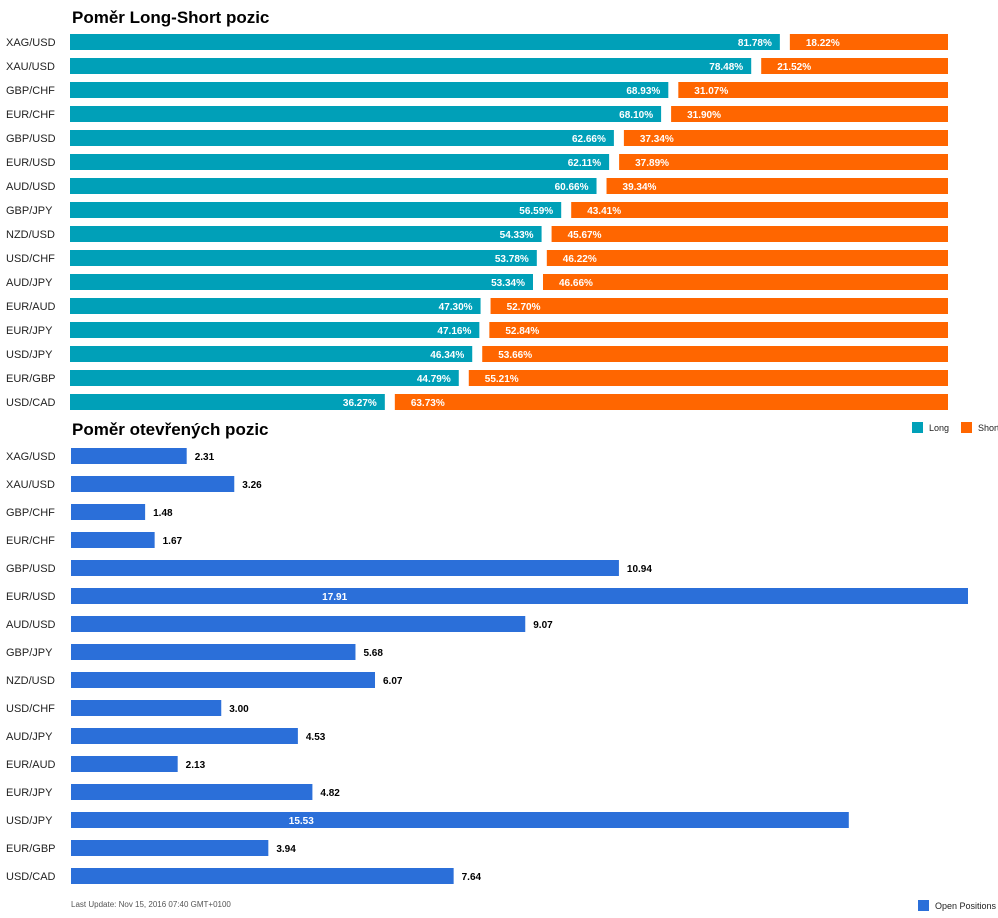 Image resolution: width=998 pixels, height=918 pixels. What do you see at coordinates (643, 91) in the screenshot?
I see `long-value-label-gbp-chf: 68.93%` at bounding box center [643, 91].